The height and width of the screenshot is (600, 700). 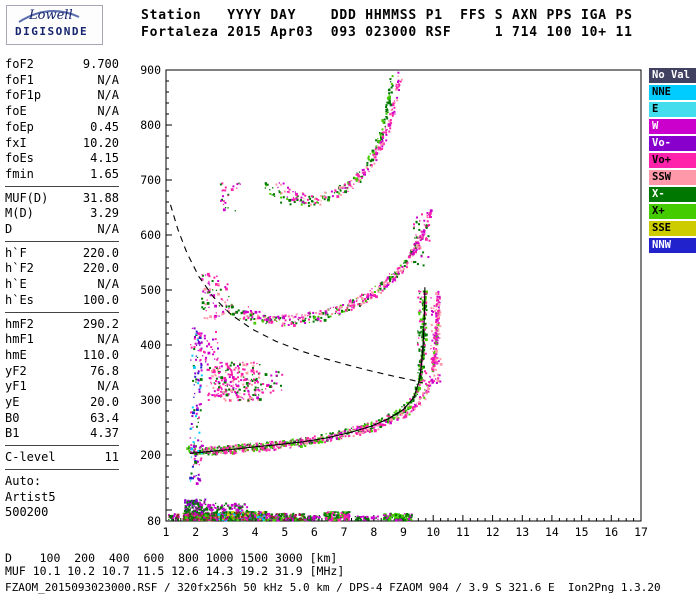 I want to click on param-row: foEs 4.15, so click(x=62, y=159).